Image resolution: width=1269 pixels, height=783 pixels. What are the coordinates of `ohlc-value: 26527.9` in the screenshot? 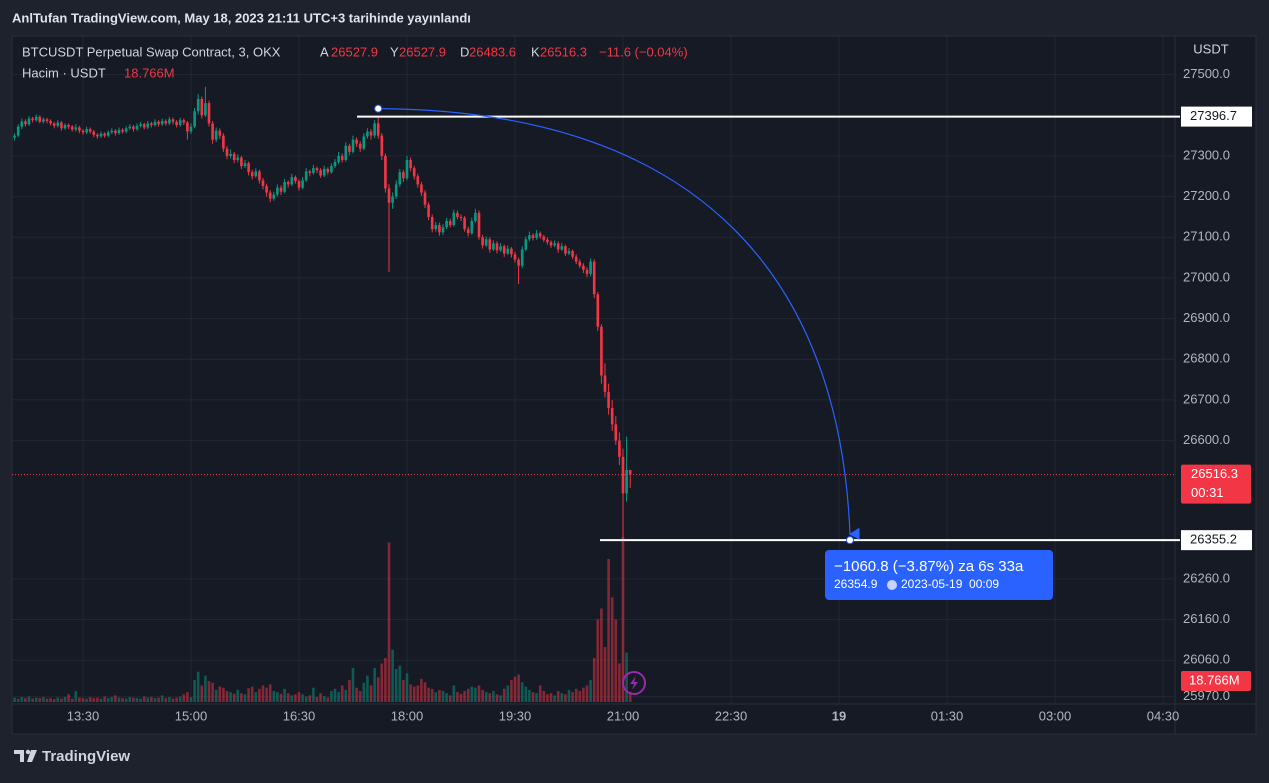 It's located at (354, 51).